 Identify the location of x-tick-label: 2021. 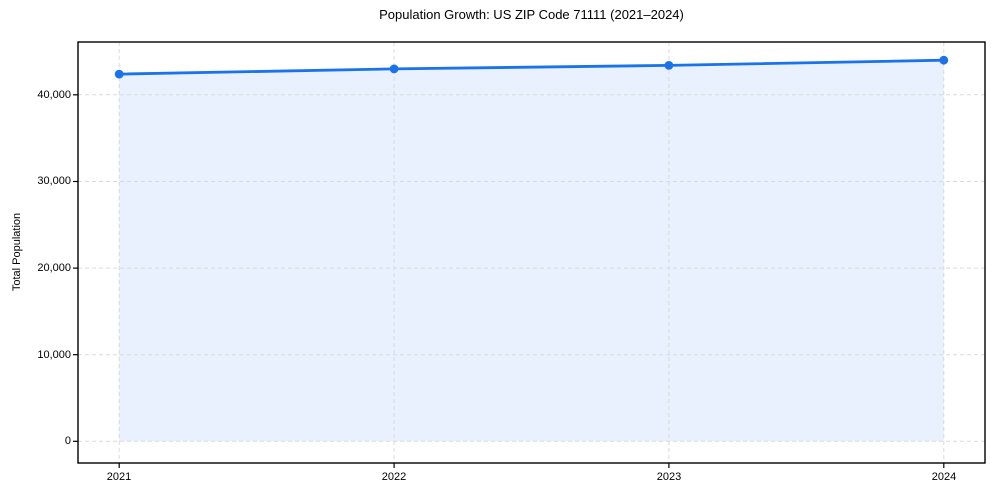
(119, 477).